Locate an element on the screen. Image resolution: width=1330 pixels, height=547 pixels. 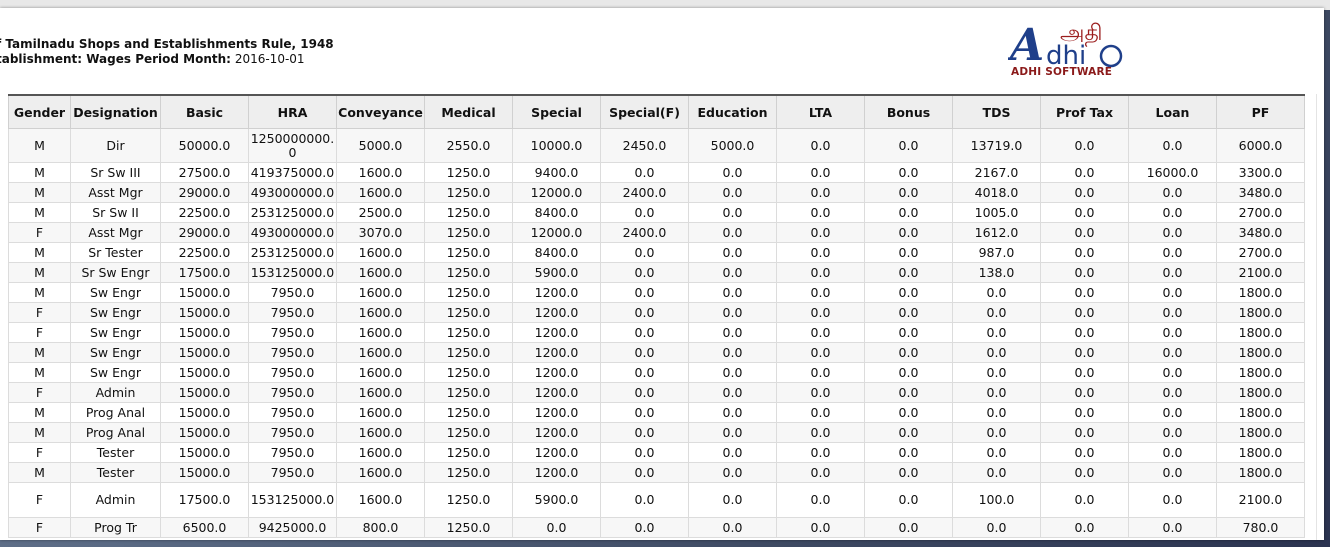
svg-text: A is located at coordinates (1026, 45).